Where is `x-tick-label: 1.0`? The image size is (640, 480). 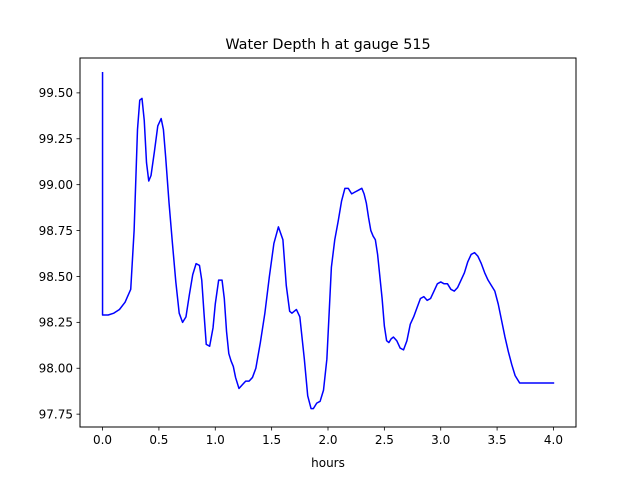 x-tick-label: 1.0 is located at coordinates (215, 440).